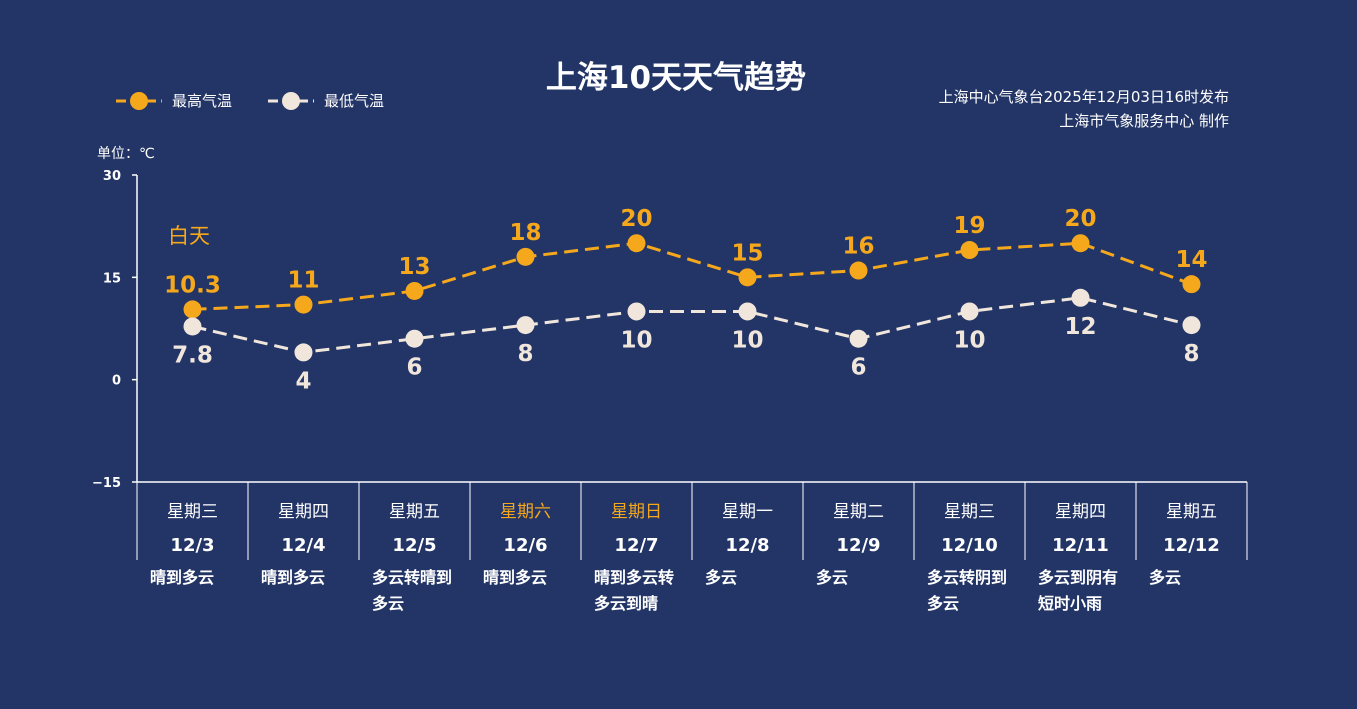 This screenshot has width=1357, height=709. Describe the element at coordinates (626, 603) in the screenshot. I see `weather-label: 多云到晴` at that location.